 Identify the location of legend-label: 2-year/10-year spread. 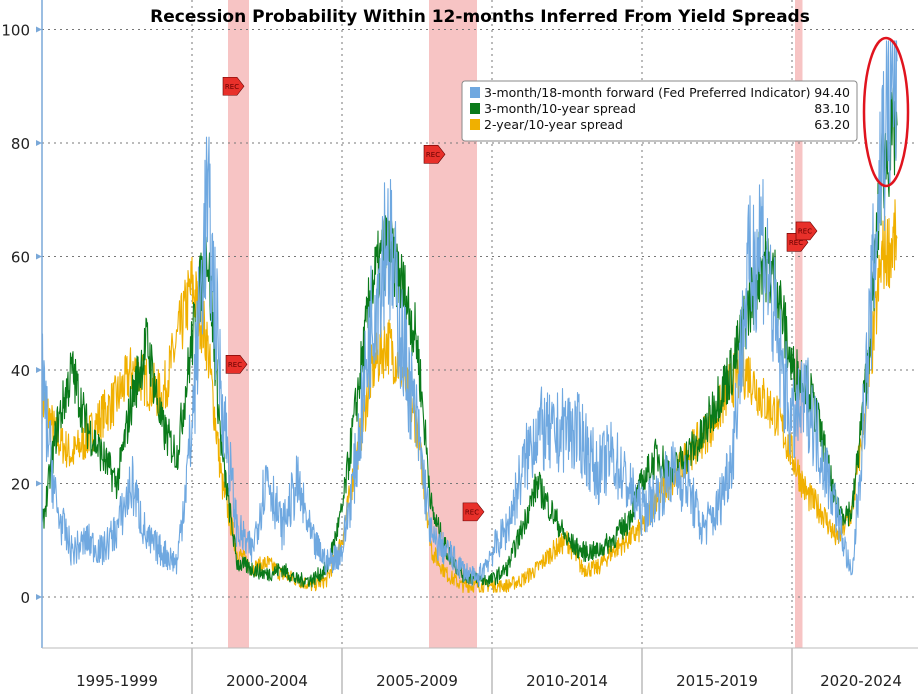
(553, 124).